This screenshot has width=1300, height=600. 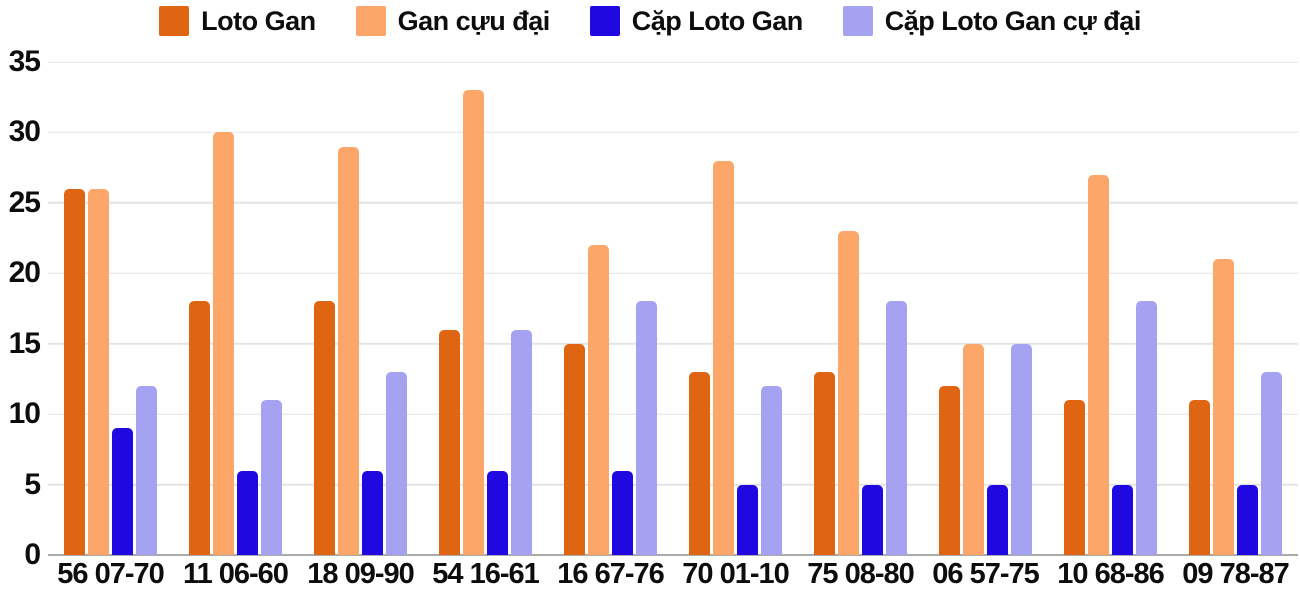 I want to click on legend-item-2: Gan cựu đại, so click(x=453, y=20).